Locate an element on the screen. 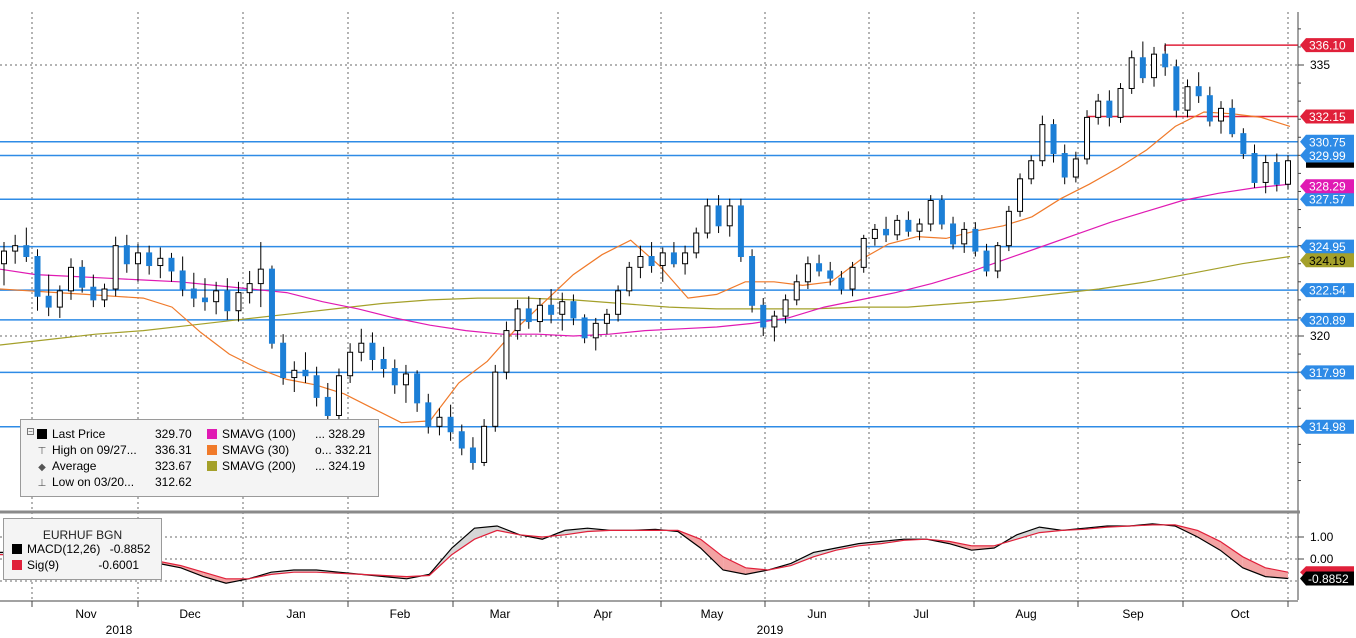  legend-item: Last Price 329.70 is located at coordinates (114, 434).